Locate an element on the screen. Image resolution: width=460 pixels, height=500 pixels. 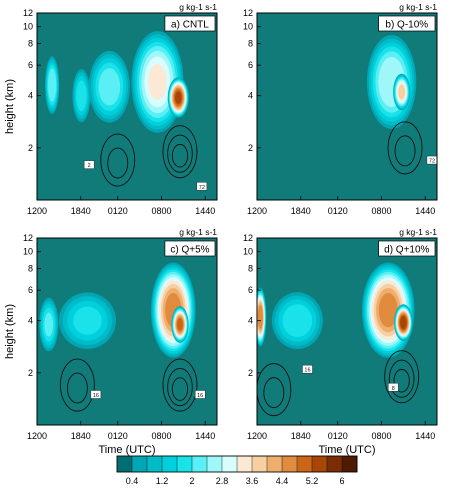
contour-label: 2 is located at coordinates (89, 166).